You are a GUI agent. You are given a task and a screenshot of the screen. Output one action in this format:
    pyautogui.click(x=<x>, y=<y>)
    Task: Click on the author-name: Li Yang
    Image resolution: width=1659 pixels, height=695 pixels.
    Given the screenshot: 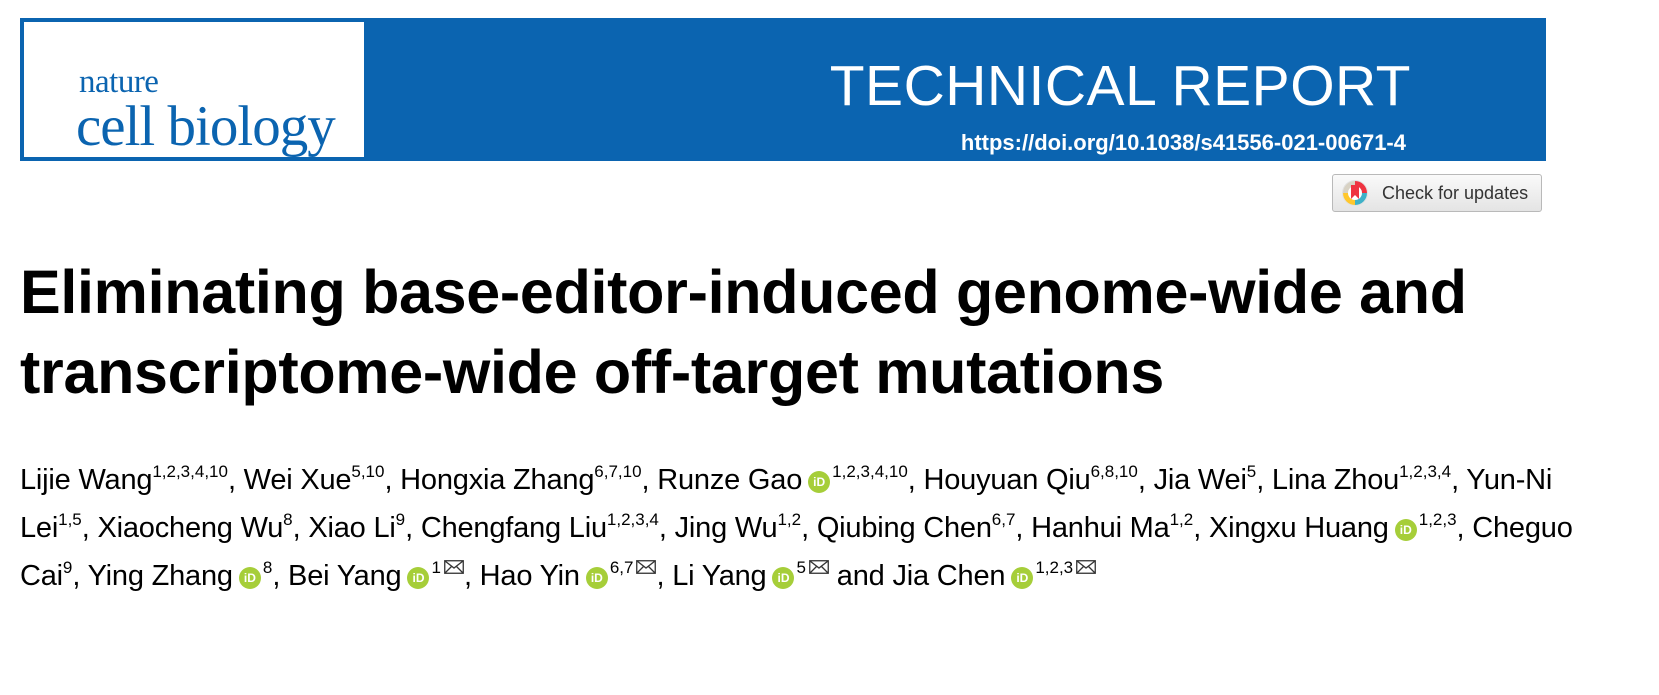 What is the action you would take?
    pyautogui.click(x=719, y=576)
    